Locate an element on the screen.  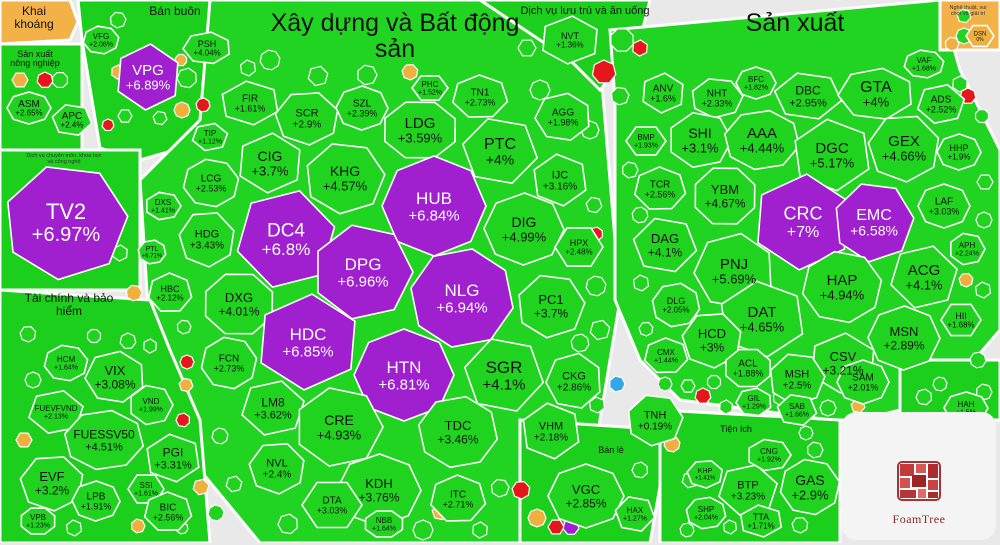
stock-ticker: HCD is located at coordinates (712, 333).